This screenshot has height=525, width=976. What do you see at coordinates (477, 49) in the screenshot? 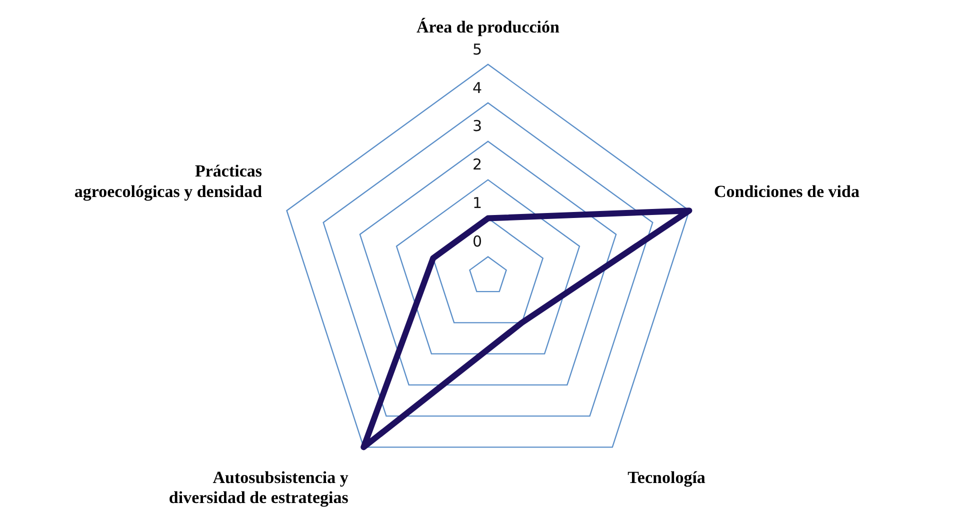
I see `y-tick-label: 5` at bounding box center [477, 49].